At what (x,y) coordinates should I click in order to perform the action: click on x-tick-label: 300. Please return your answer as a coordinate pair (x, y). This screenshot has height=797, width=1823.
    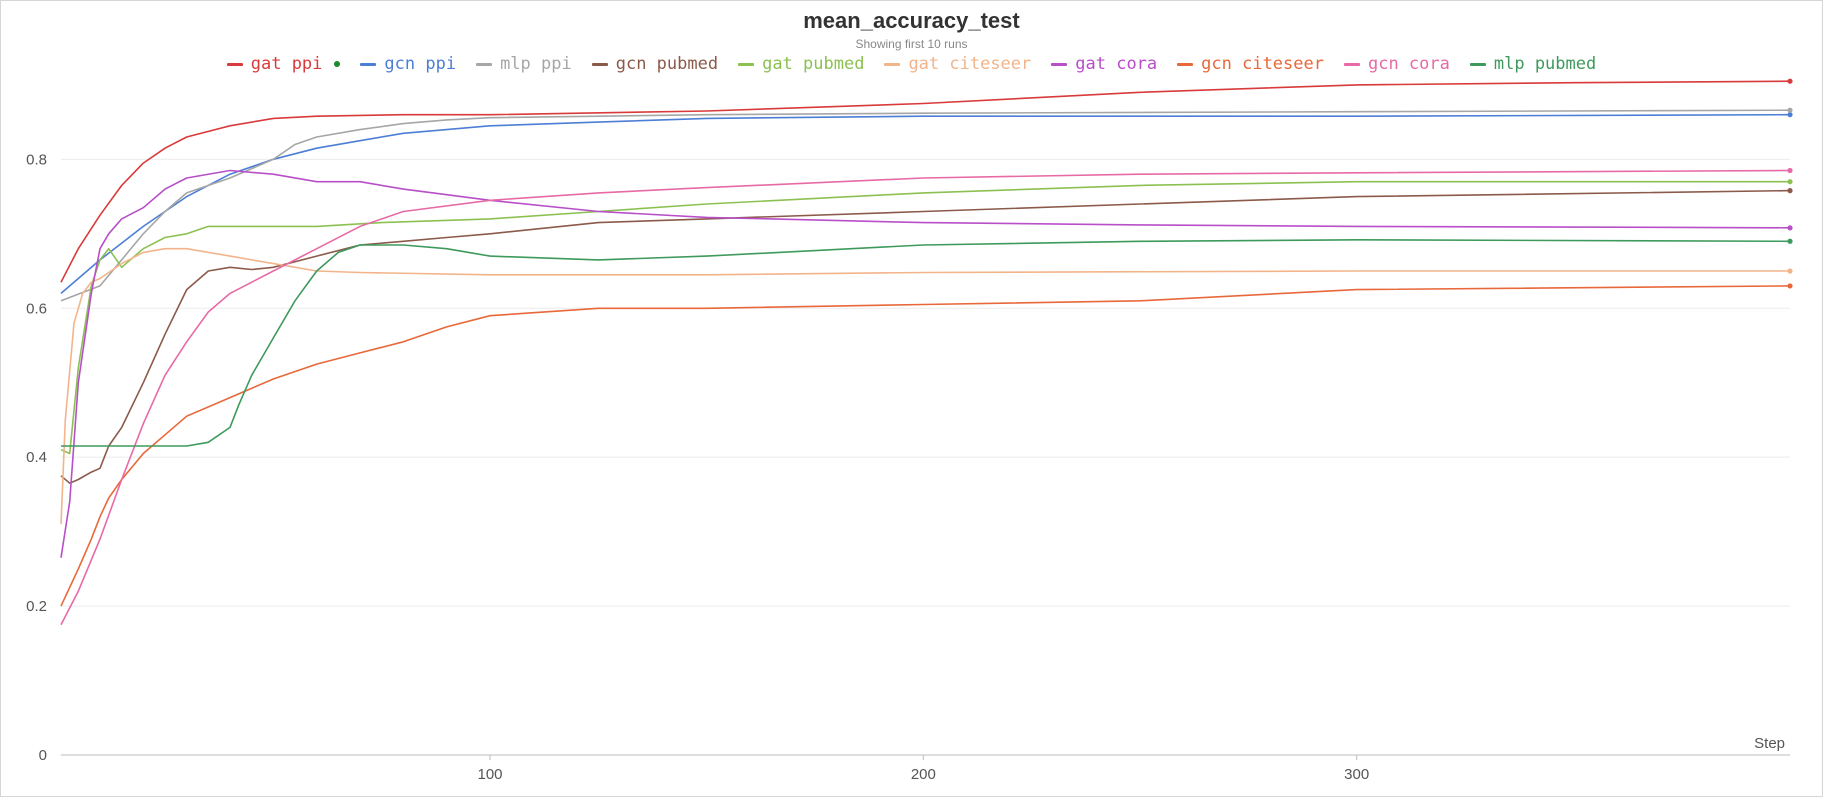
    Looking at the image, I should click on (1356, 774).